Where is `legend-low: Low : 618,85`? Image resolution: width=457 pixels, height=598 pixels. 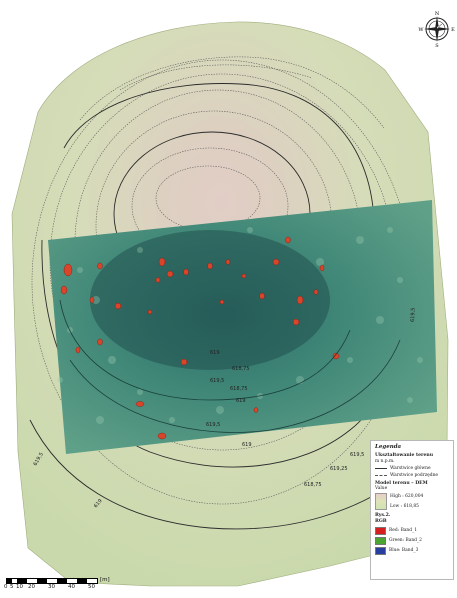
legend-low: Low : 618,85 is located at coordinates (404, 507).